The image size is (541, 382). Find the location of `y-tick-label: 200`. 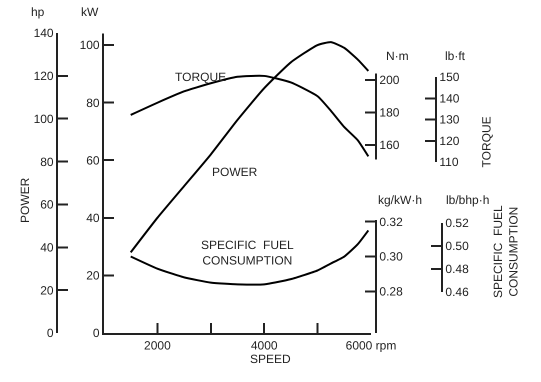

y-tick-label: 200 is located at coordinates (389, 80).